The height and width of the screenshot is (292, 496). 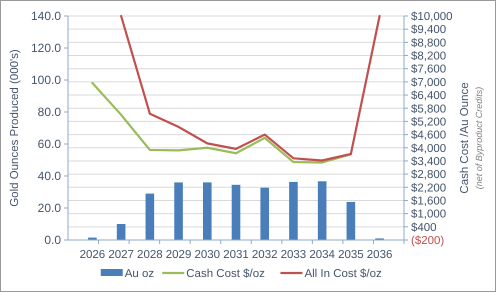 What do you see at coordinates (322, 255) in the screenshot?
I see `x-tick-label: 2034` at bounding box center [322, 255].